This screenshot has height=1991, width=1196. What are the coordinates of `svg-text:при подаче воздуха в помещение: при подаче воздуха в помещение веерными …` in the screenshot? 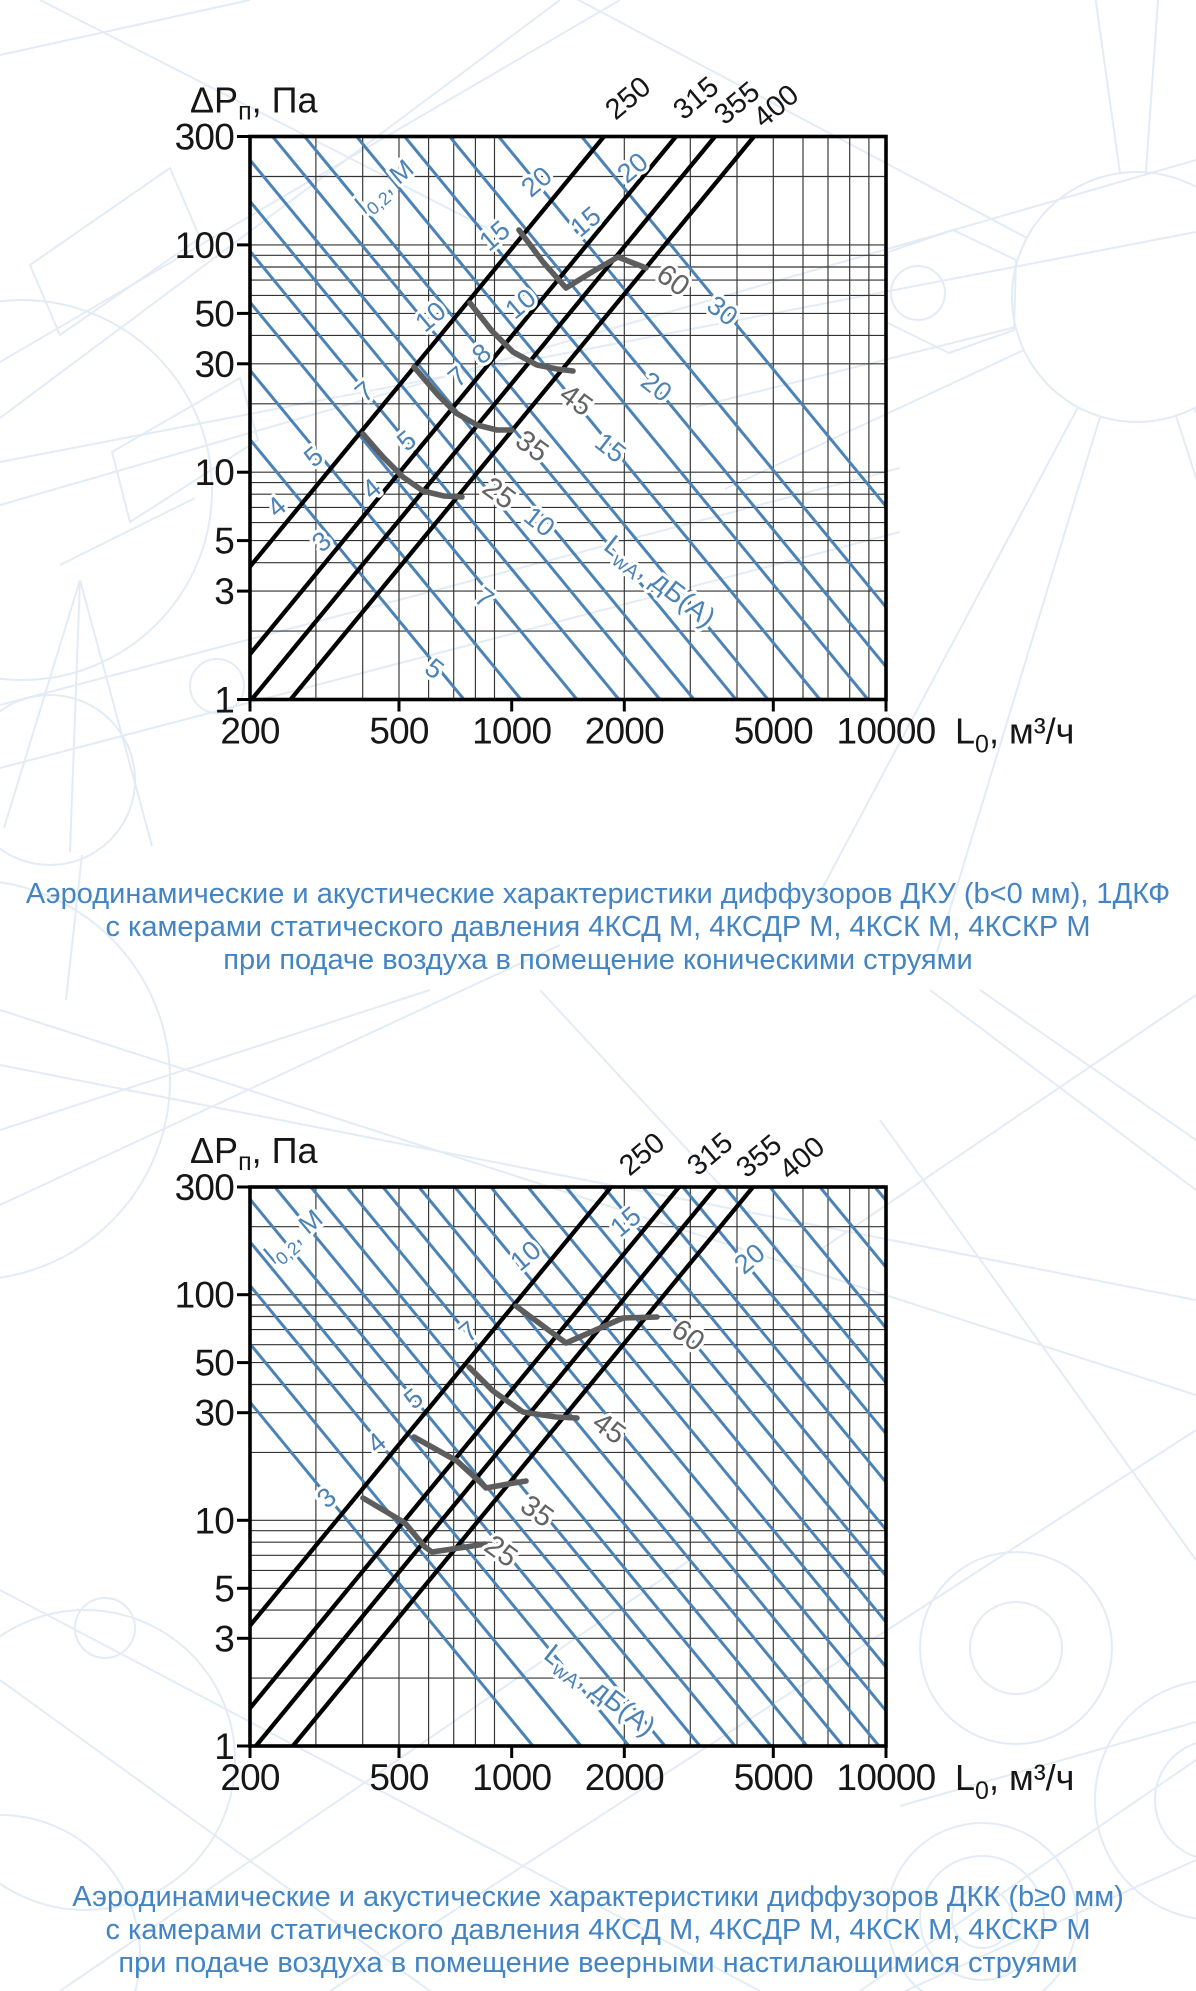 It's located at (597, 1963).